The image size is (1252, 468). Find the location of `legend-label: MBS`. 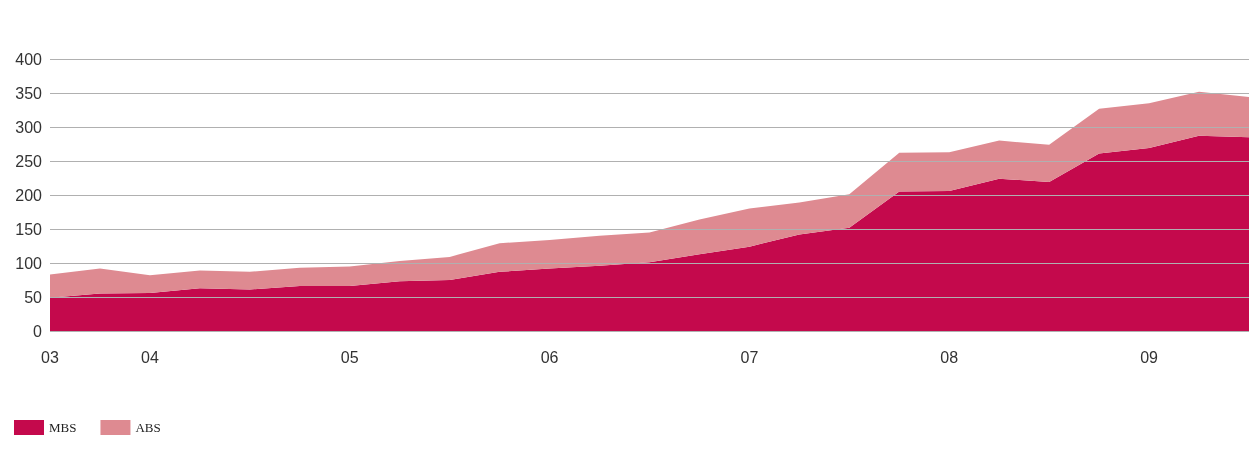

legend-label: MBS is located at coordinates (63, 427).